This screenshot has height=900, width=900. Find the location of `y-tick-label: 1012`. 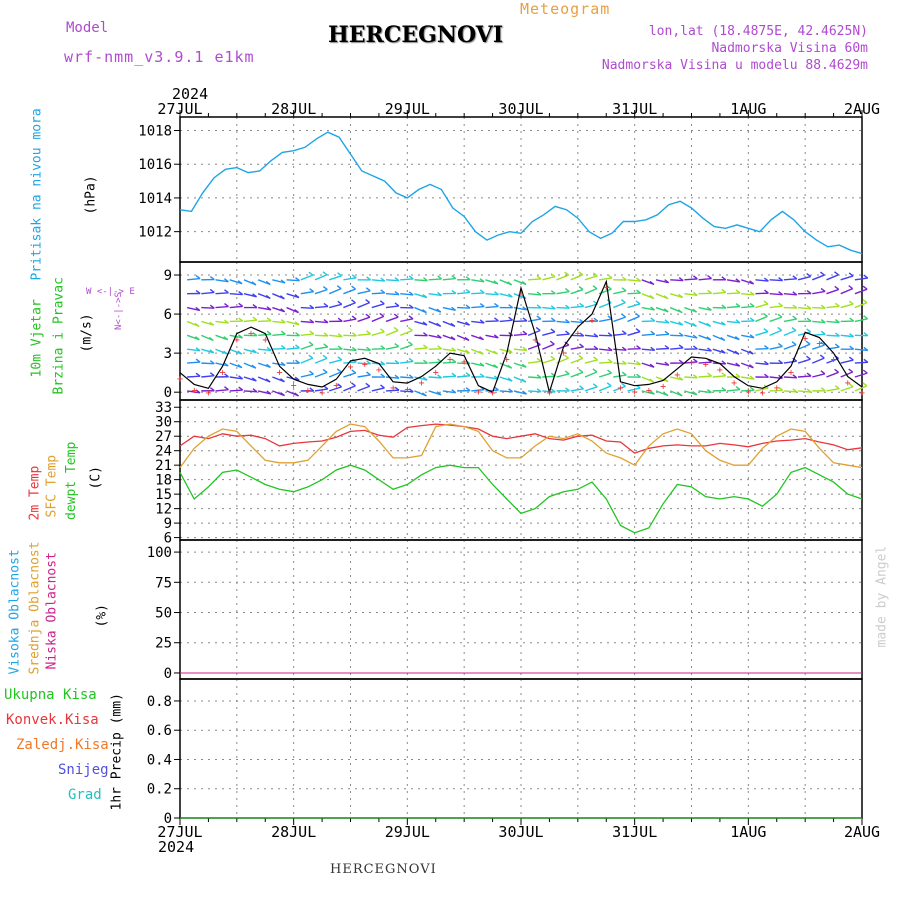

y-tick-label: 1012 is located at coordinates (155, 233).